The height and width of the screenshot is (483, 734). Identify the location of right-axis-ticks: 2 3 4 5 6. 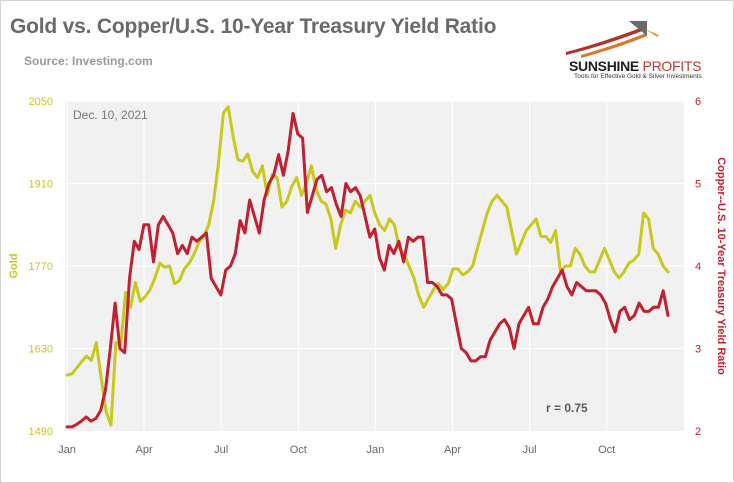
(698, 267).